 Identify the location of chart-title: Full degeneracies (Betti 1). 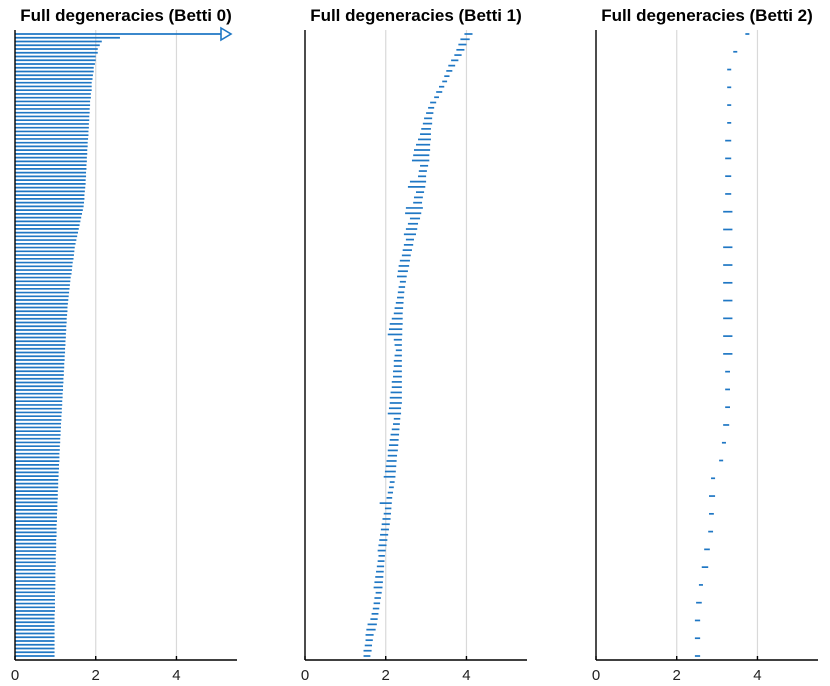
(416, 15).